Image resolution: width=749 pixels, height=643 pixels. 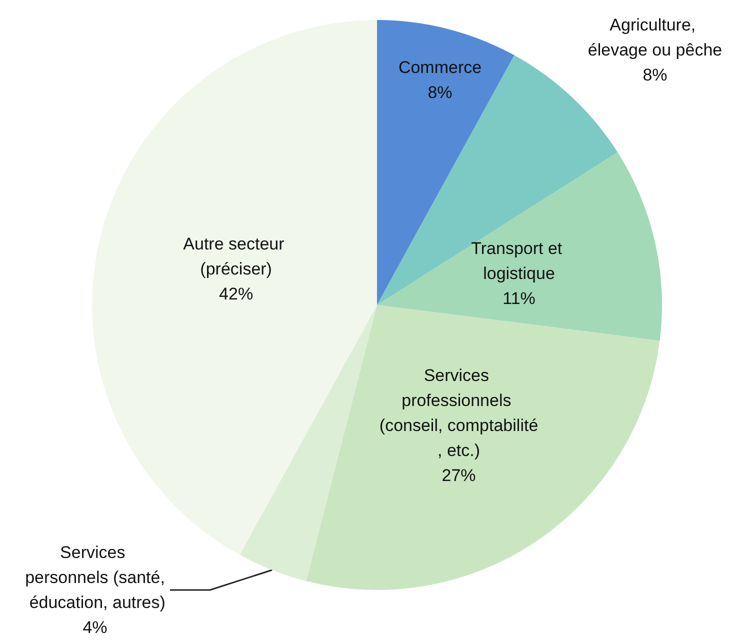 I want to click on slice-label: Services personnels (santé, éducation, autres), so click(x=95, y=577).